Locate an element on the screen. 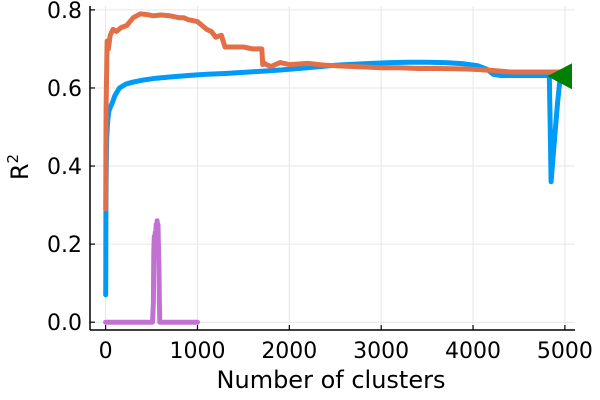 The image size is (600, 400). triangle-marker is located at coordinates (560, 76).